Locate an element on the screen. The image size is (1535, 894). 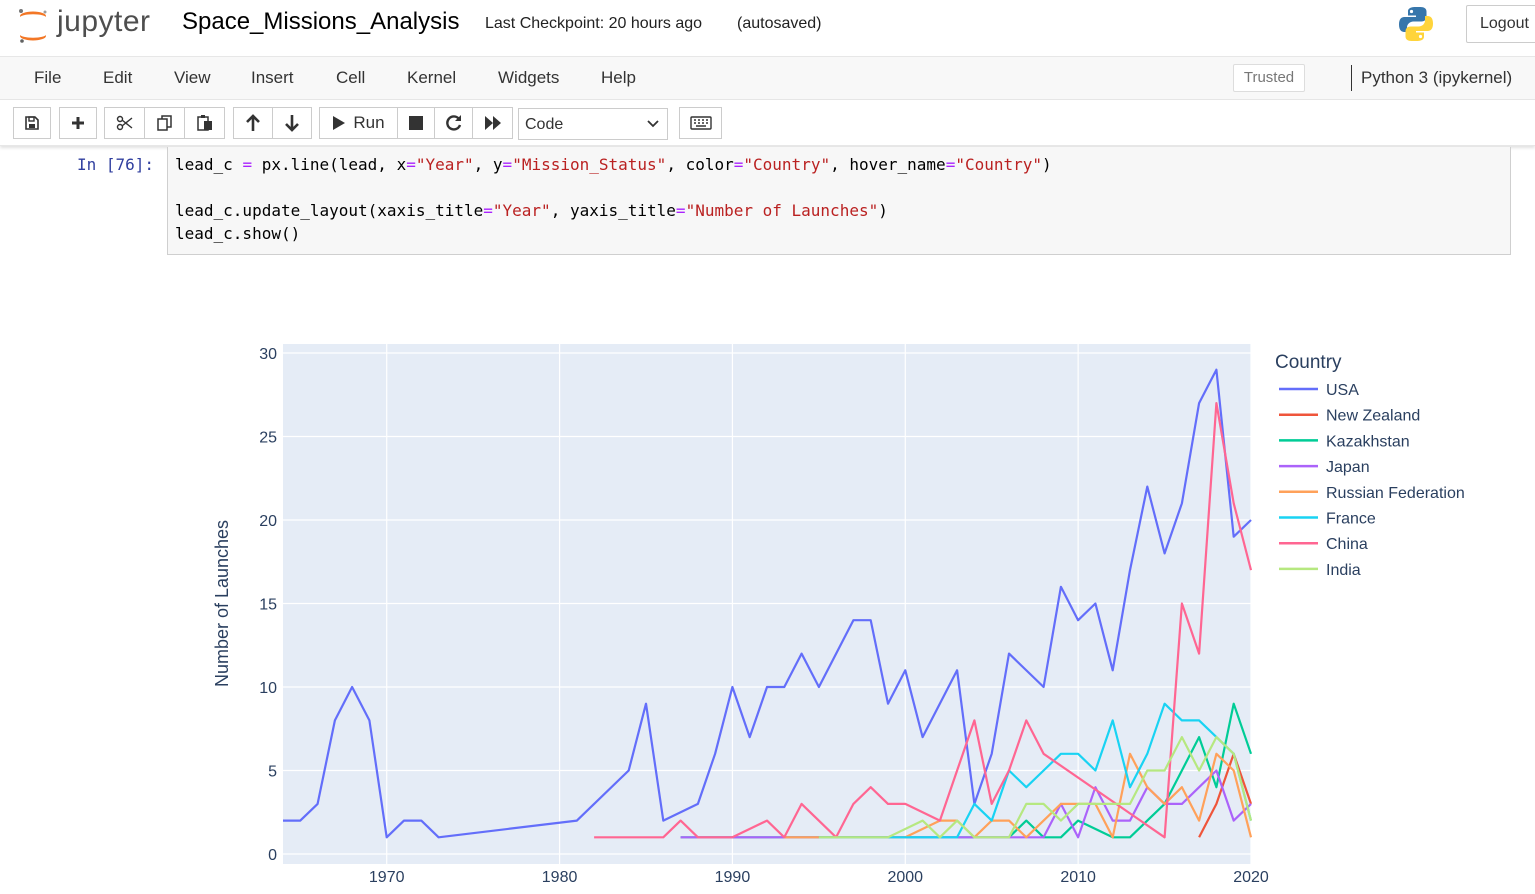
logout-button: Logout is located at coordinates (1500, 24).